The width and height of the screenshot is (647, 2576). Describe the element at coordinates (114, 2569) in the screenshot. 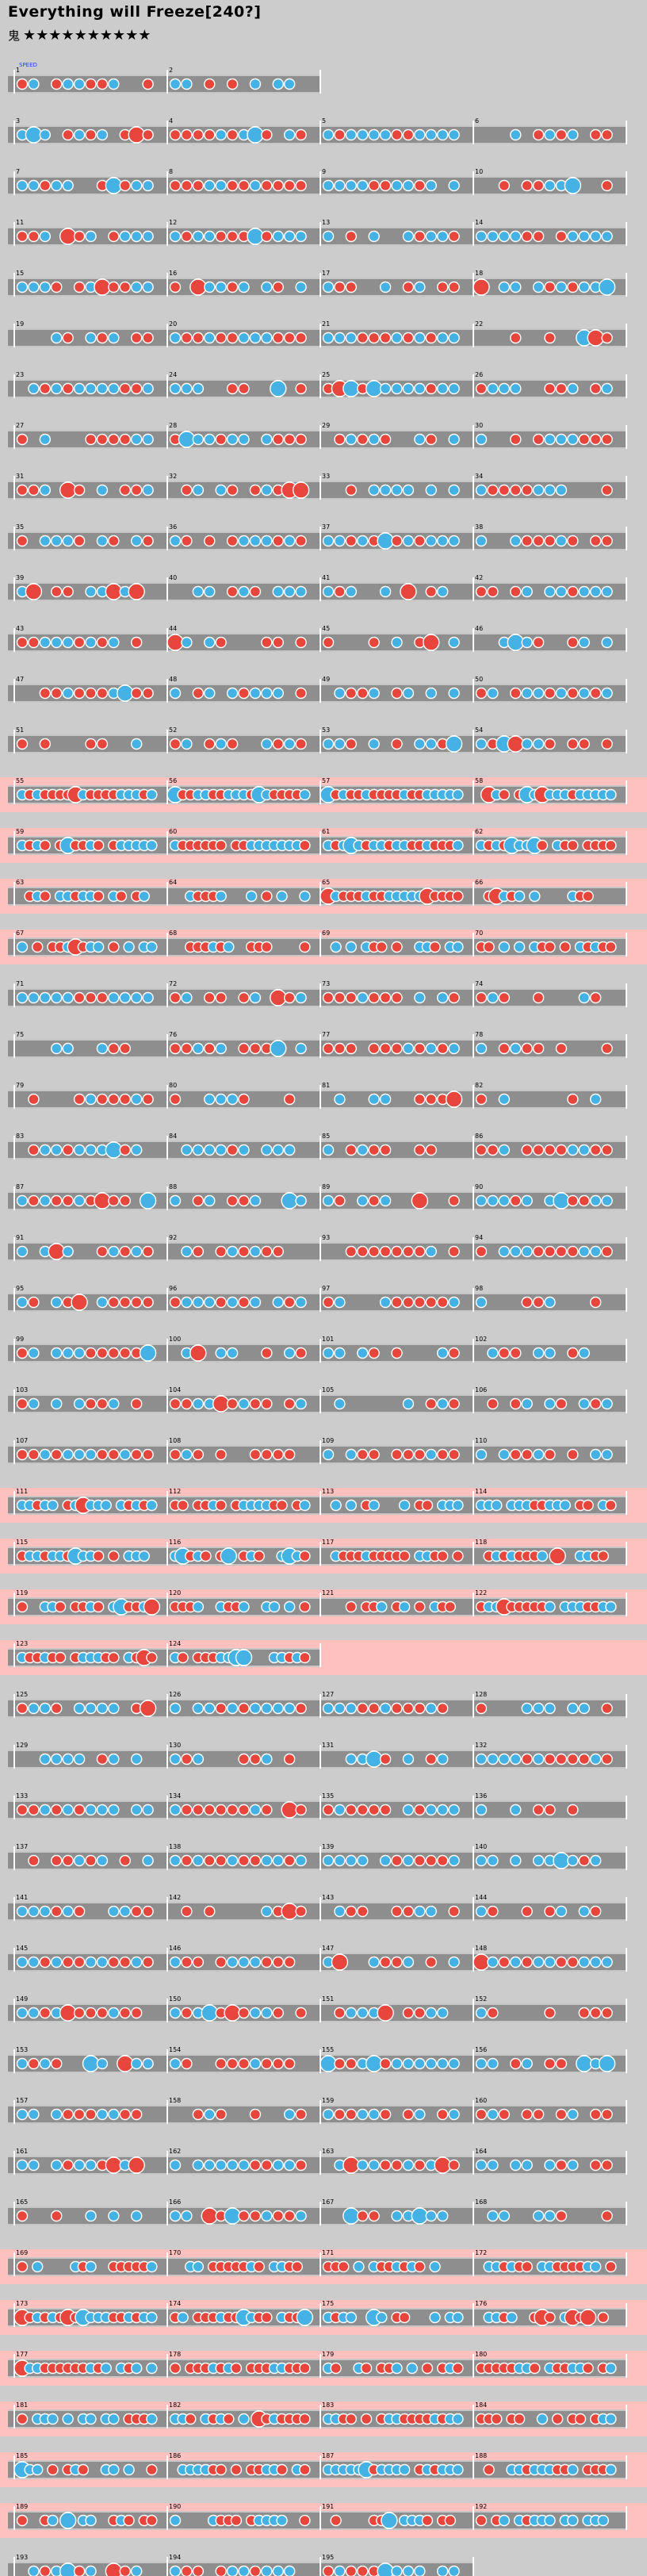

I see `big-don-note` at that location.